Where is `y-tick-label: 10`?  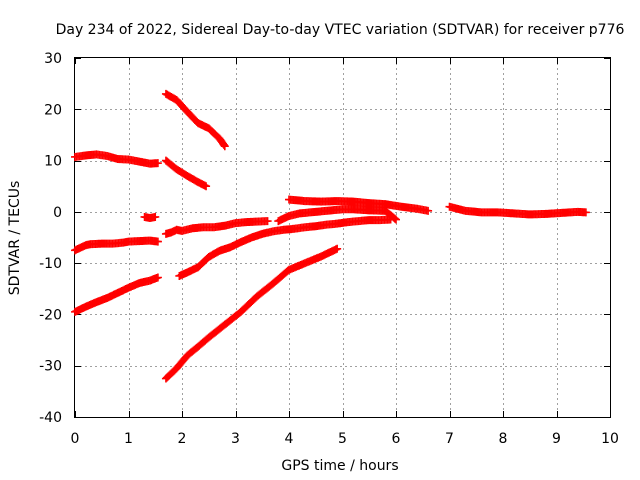
y-tick-label: 10 is located at coordinates (53, 162).